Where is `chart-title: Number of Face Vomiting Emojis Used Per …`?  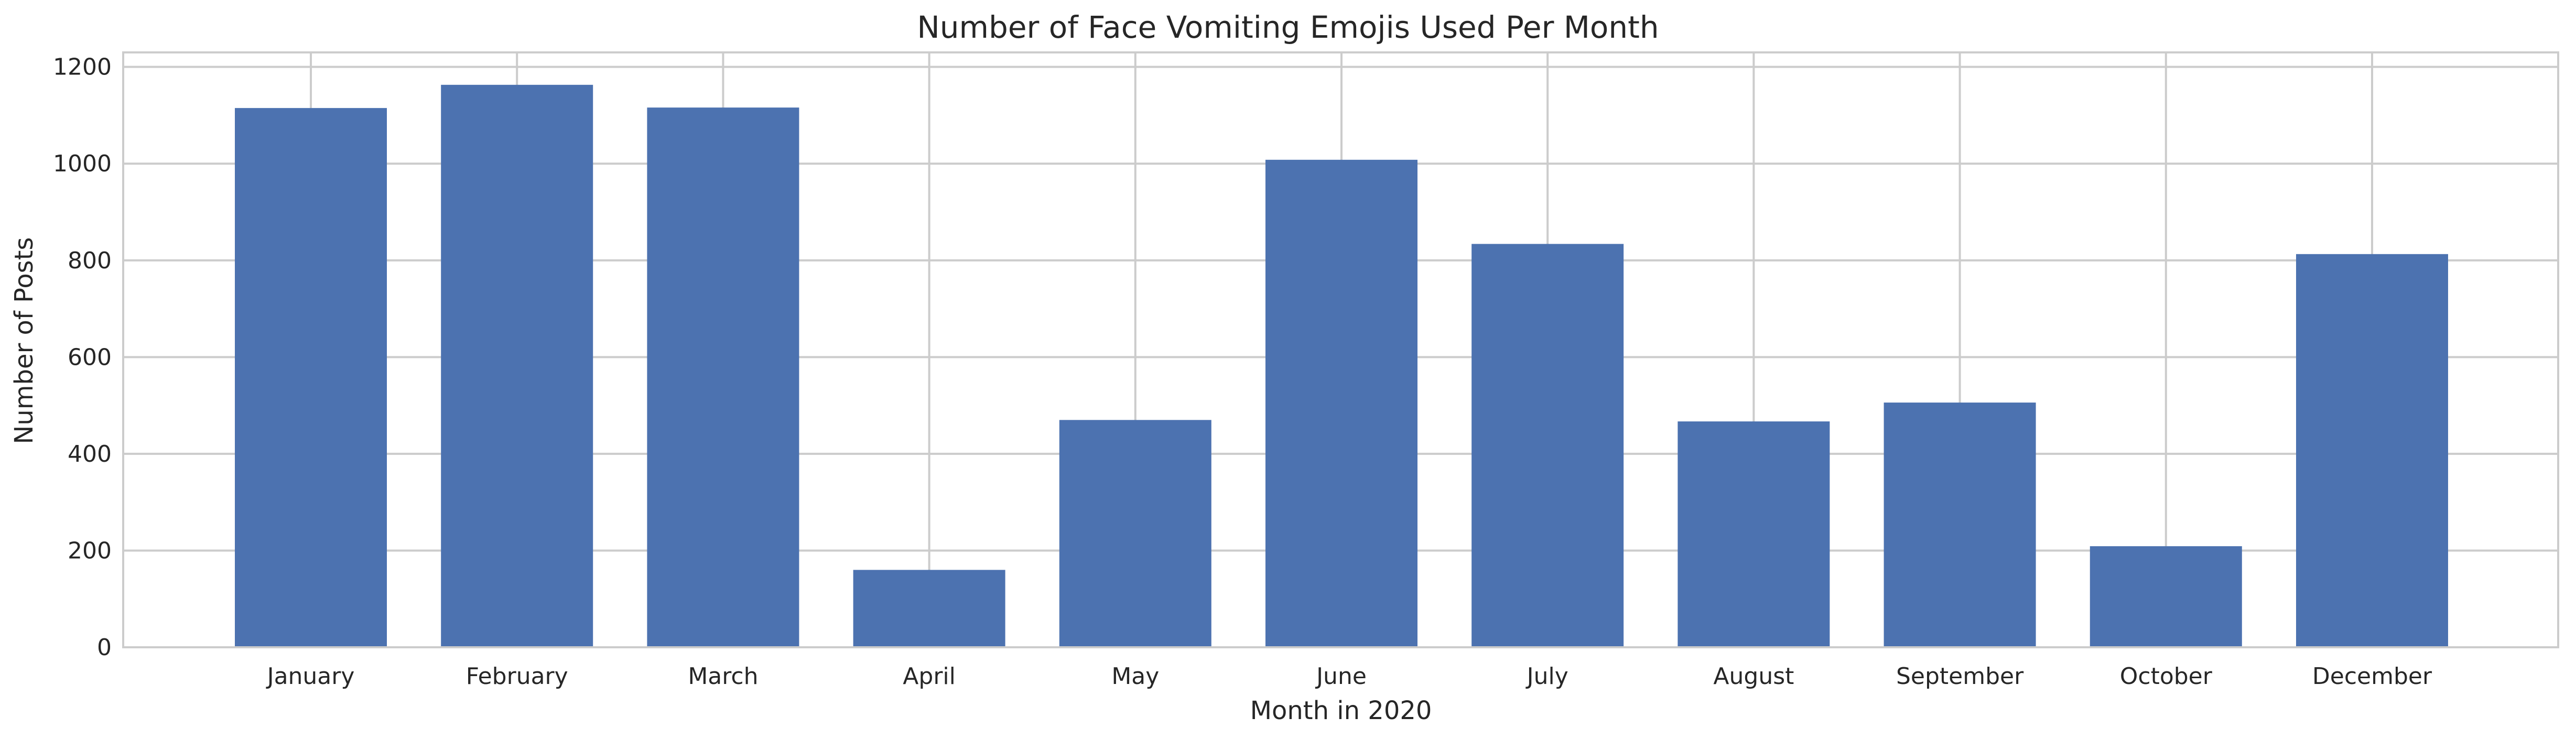
chart-title: Number of Face Vomiting Emojis Used Per … is located at coordinates (1288, 27).